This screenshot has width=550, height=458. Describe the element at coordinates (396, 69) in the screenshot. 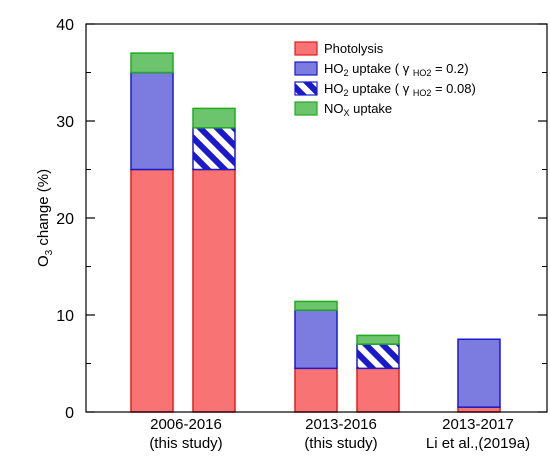

I see `legend-label-ho2_02: HO2 uptake ( γ HO2 = 0.2)` at that location.